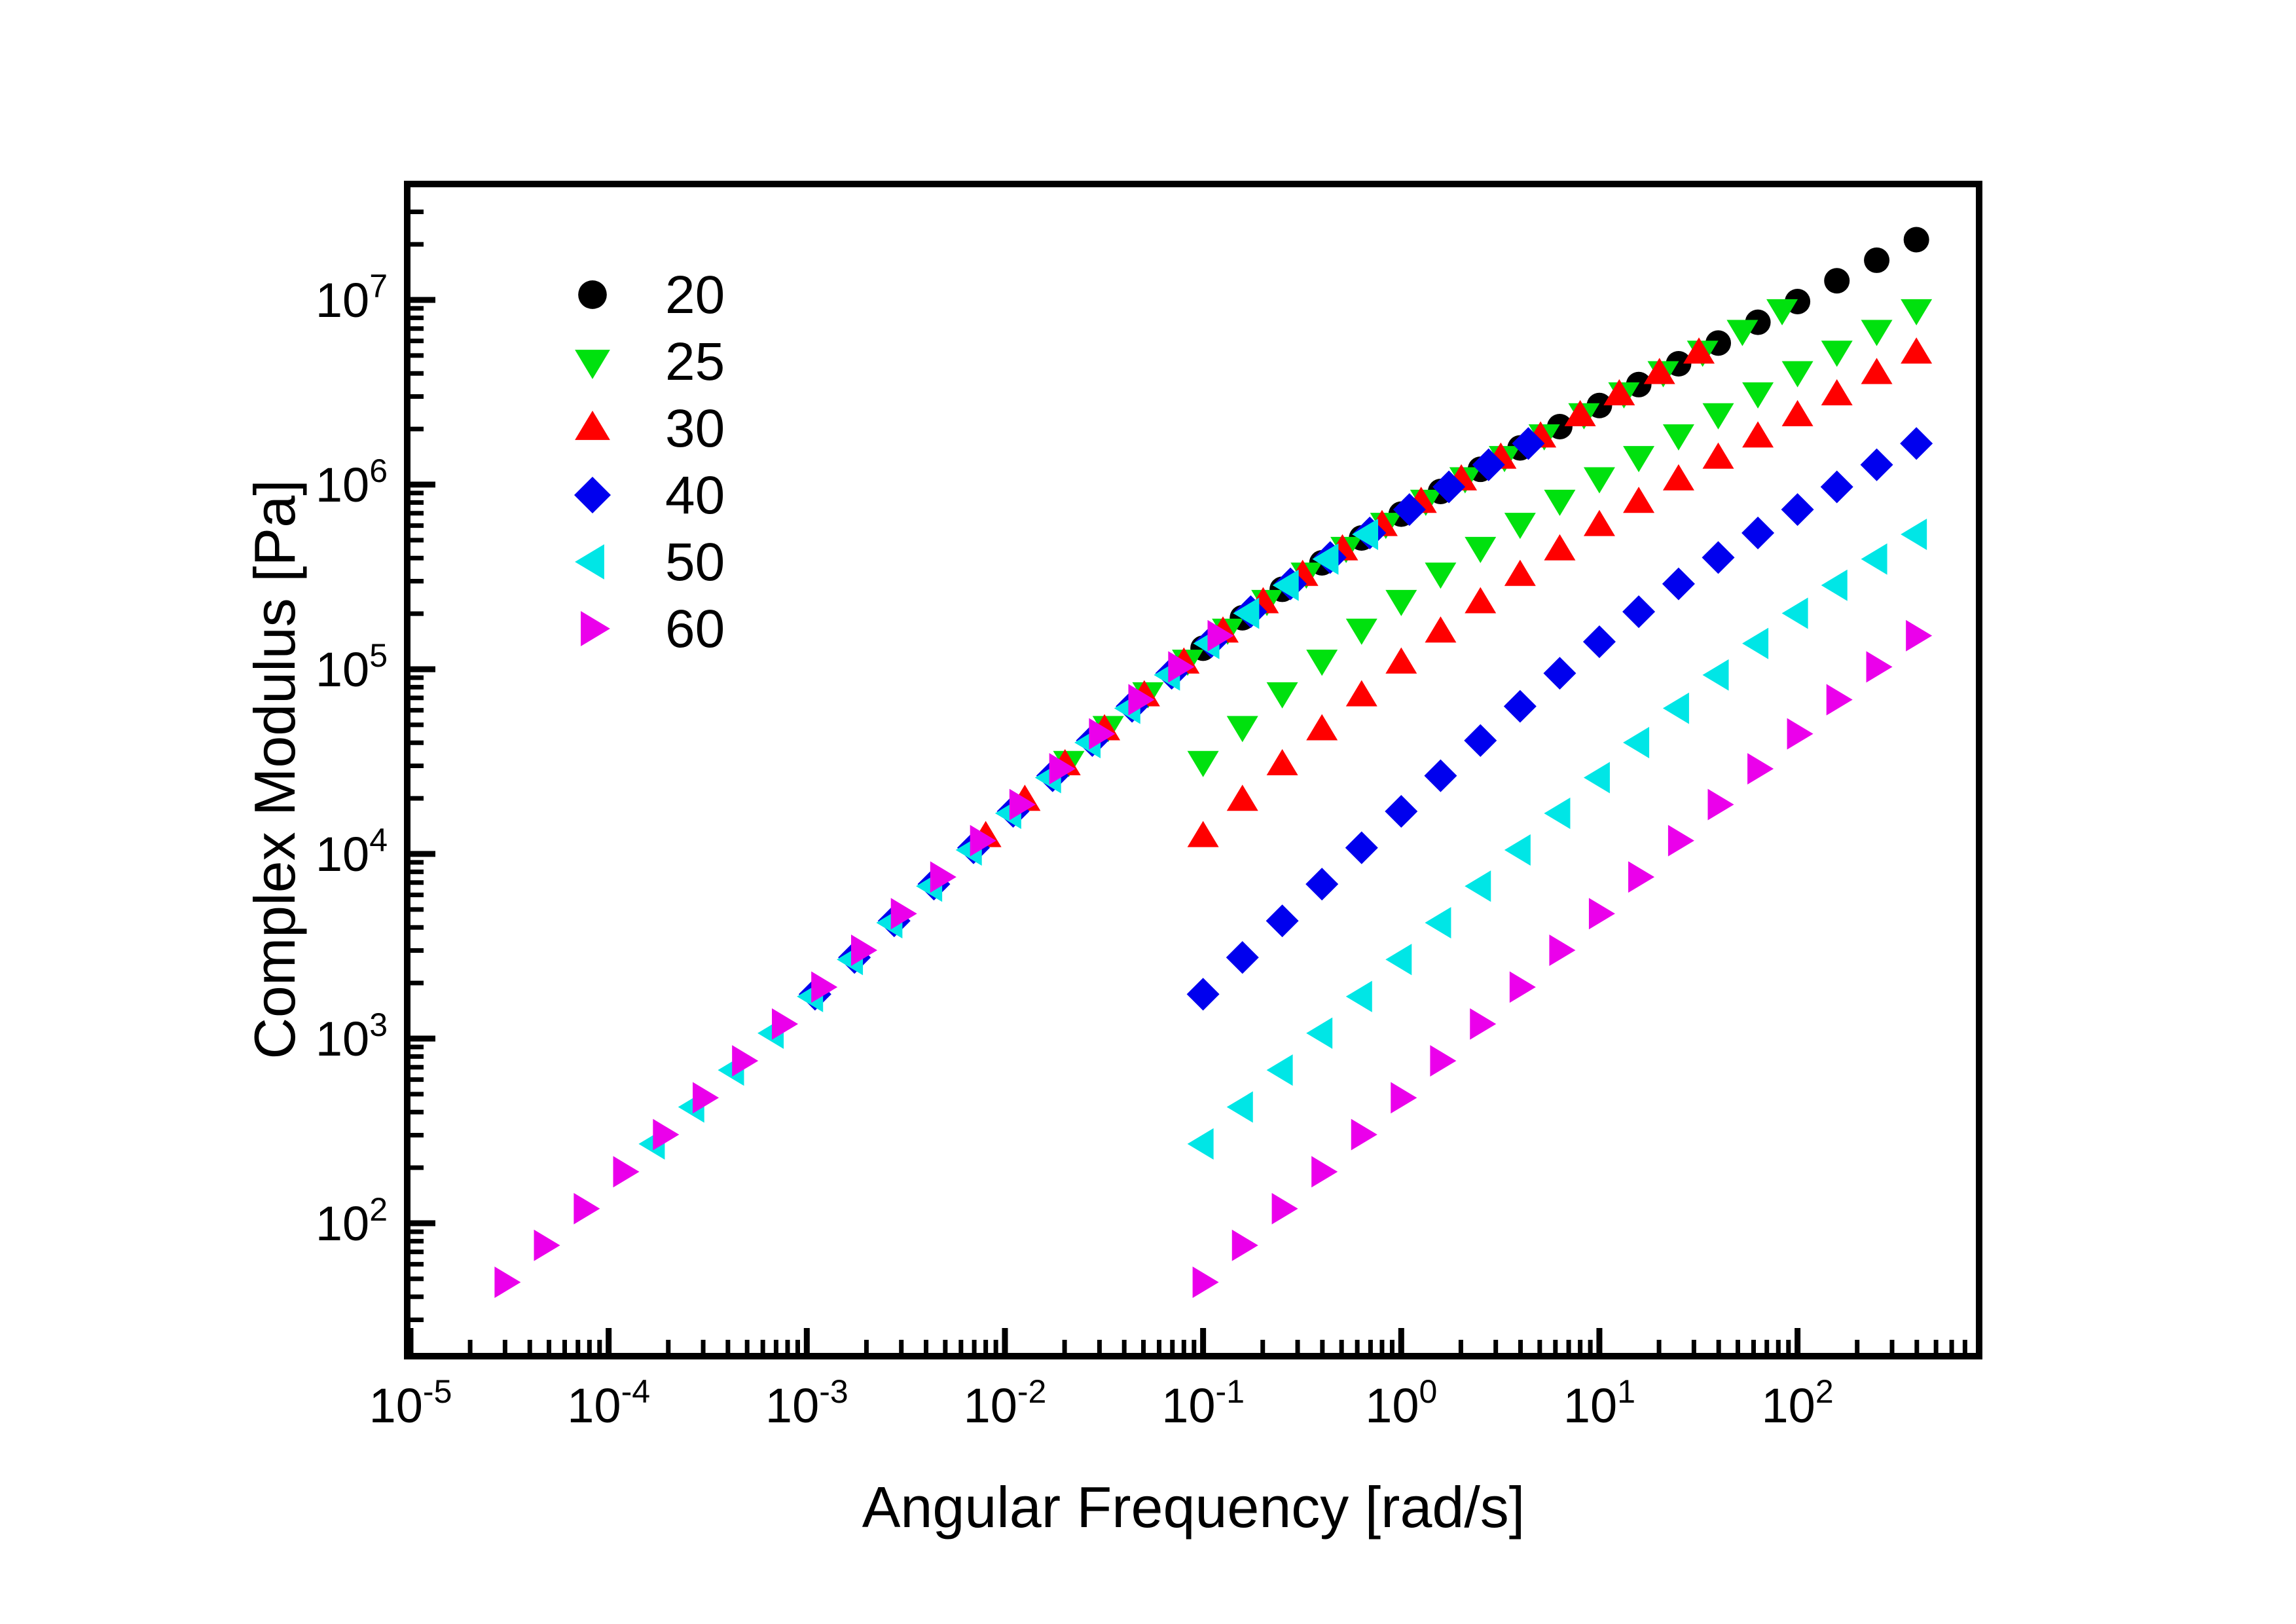 The height and width of the screenshot is (1624, 2296). What do you see at coordinates (1230, 1391) in the screenshot?
I see `tick-exponent: -1` at bounding box center [1230, 1391].